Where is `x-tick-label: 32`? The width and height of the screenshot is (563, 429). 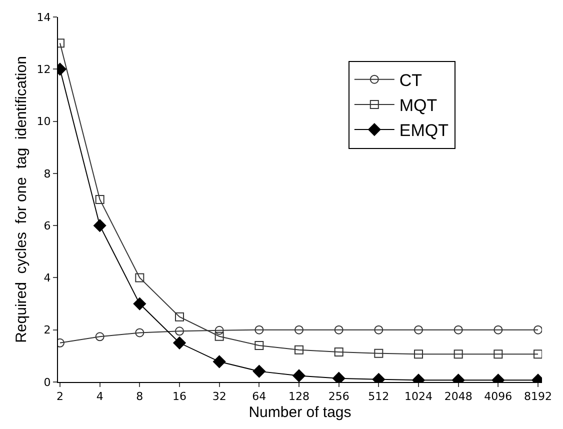 x-tick-label: 32 is located at coordinates (219, 397).